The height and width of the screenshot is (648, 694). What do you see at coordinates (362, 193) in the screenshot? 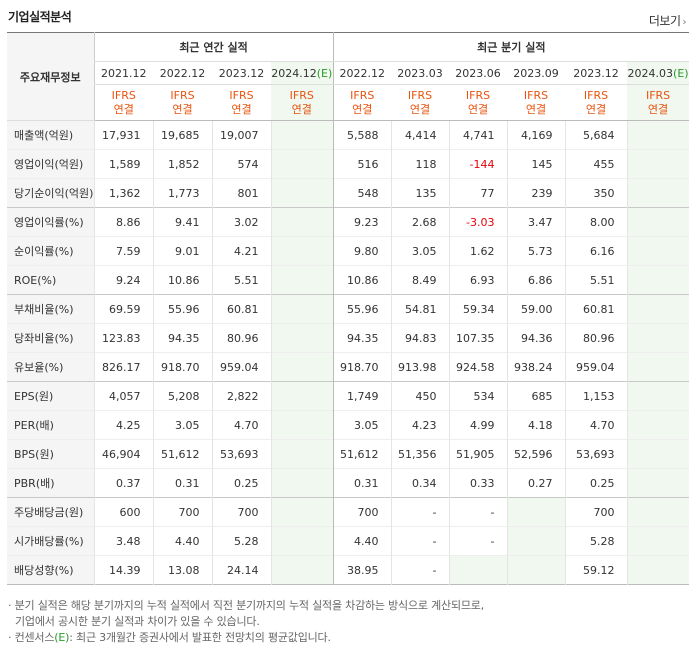
I see `table-cell: 548` at bounding box center [362, 193].